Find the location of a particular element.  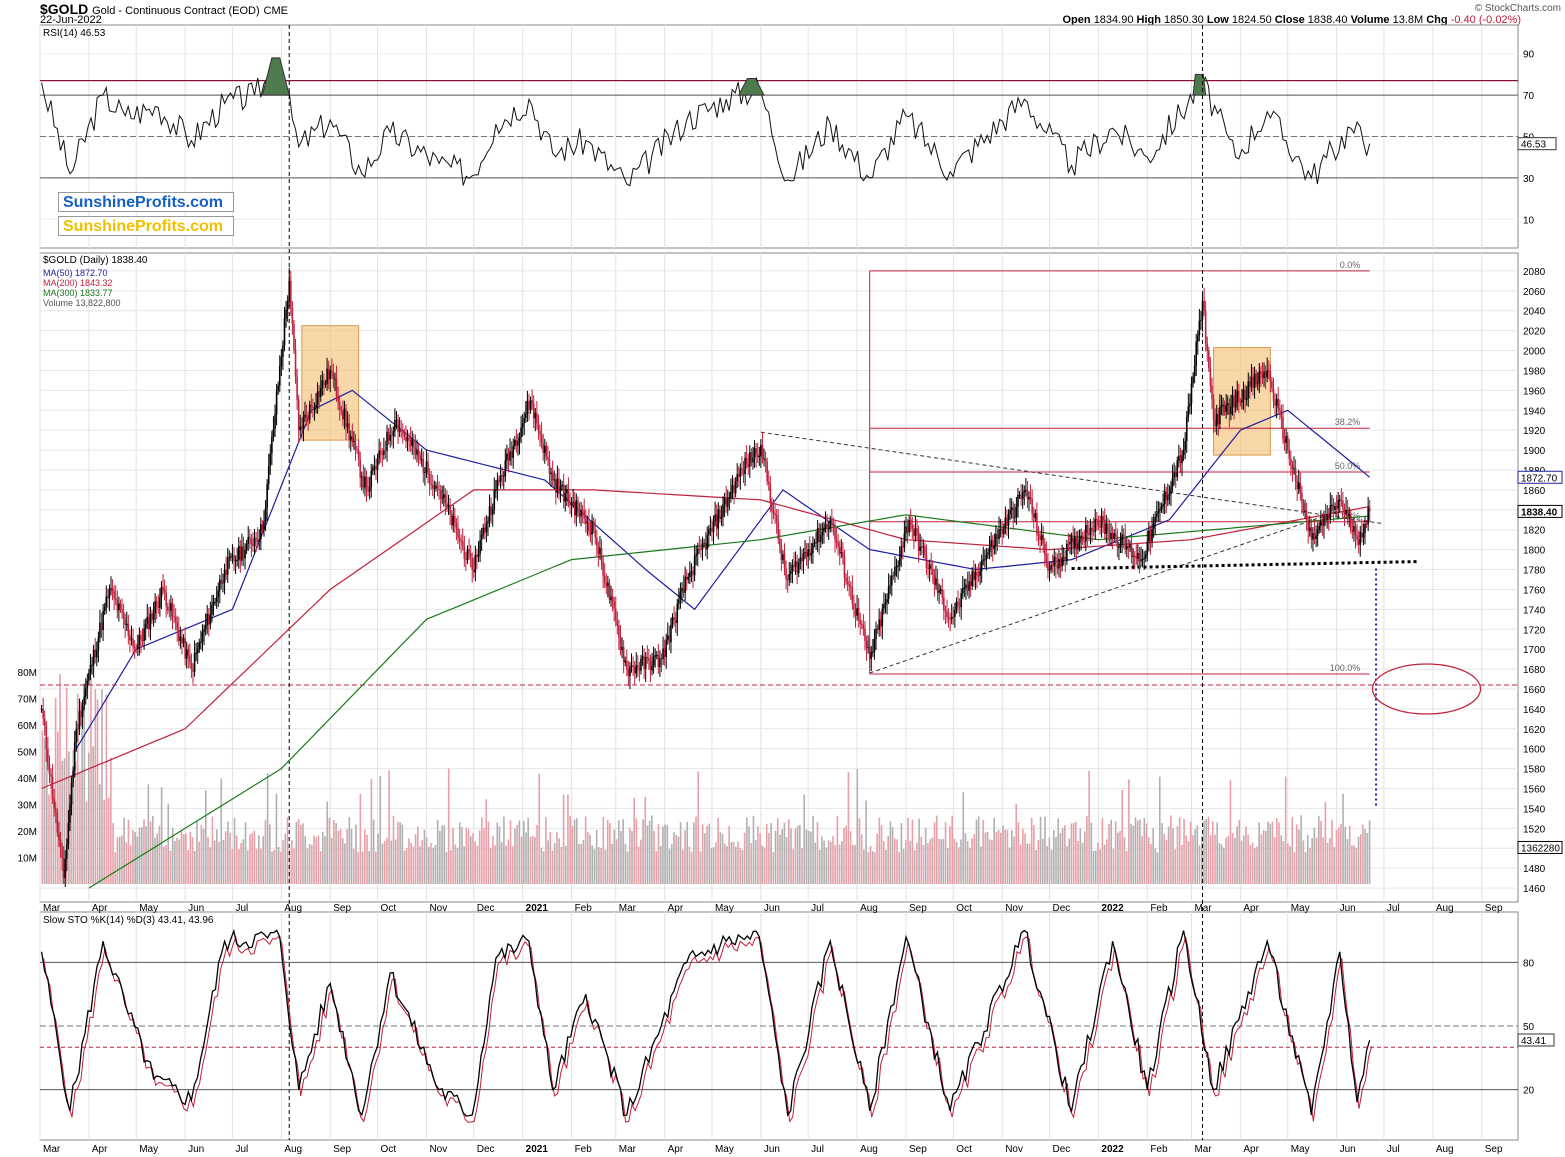

volume-tick-label: 50M is located at coordinates (27, 753).